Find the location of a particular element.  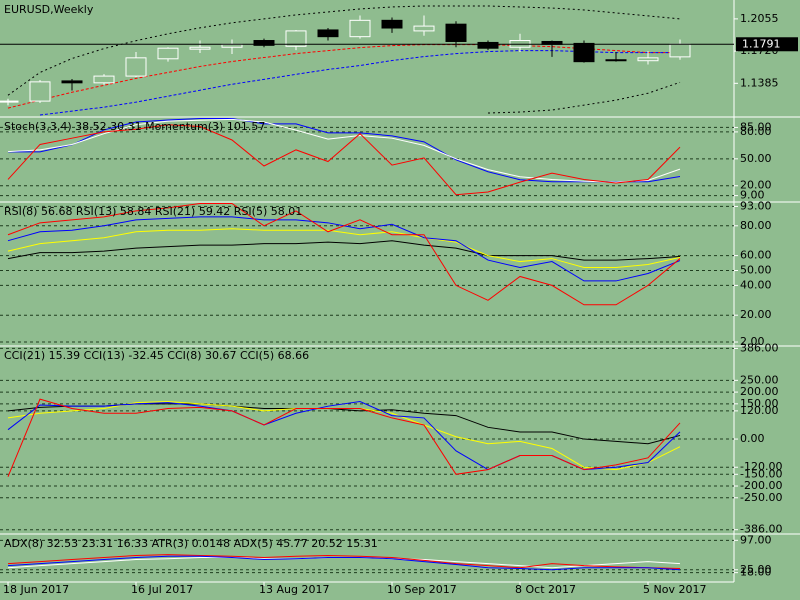

last-price-box is located at coordinates (767, 44).